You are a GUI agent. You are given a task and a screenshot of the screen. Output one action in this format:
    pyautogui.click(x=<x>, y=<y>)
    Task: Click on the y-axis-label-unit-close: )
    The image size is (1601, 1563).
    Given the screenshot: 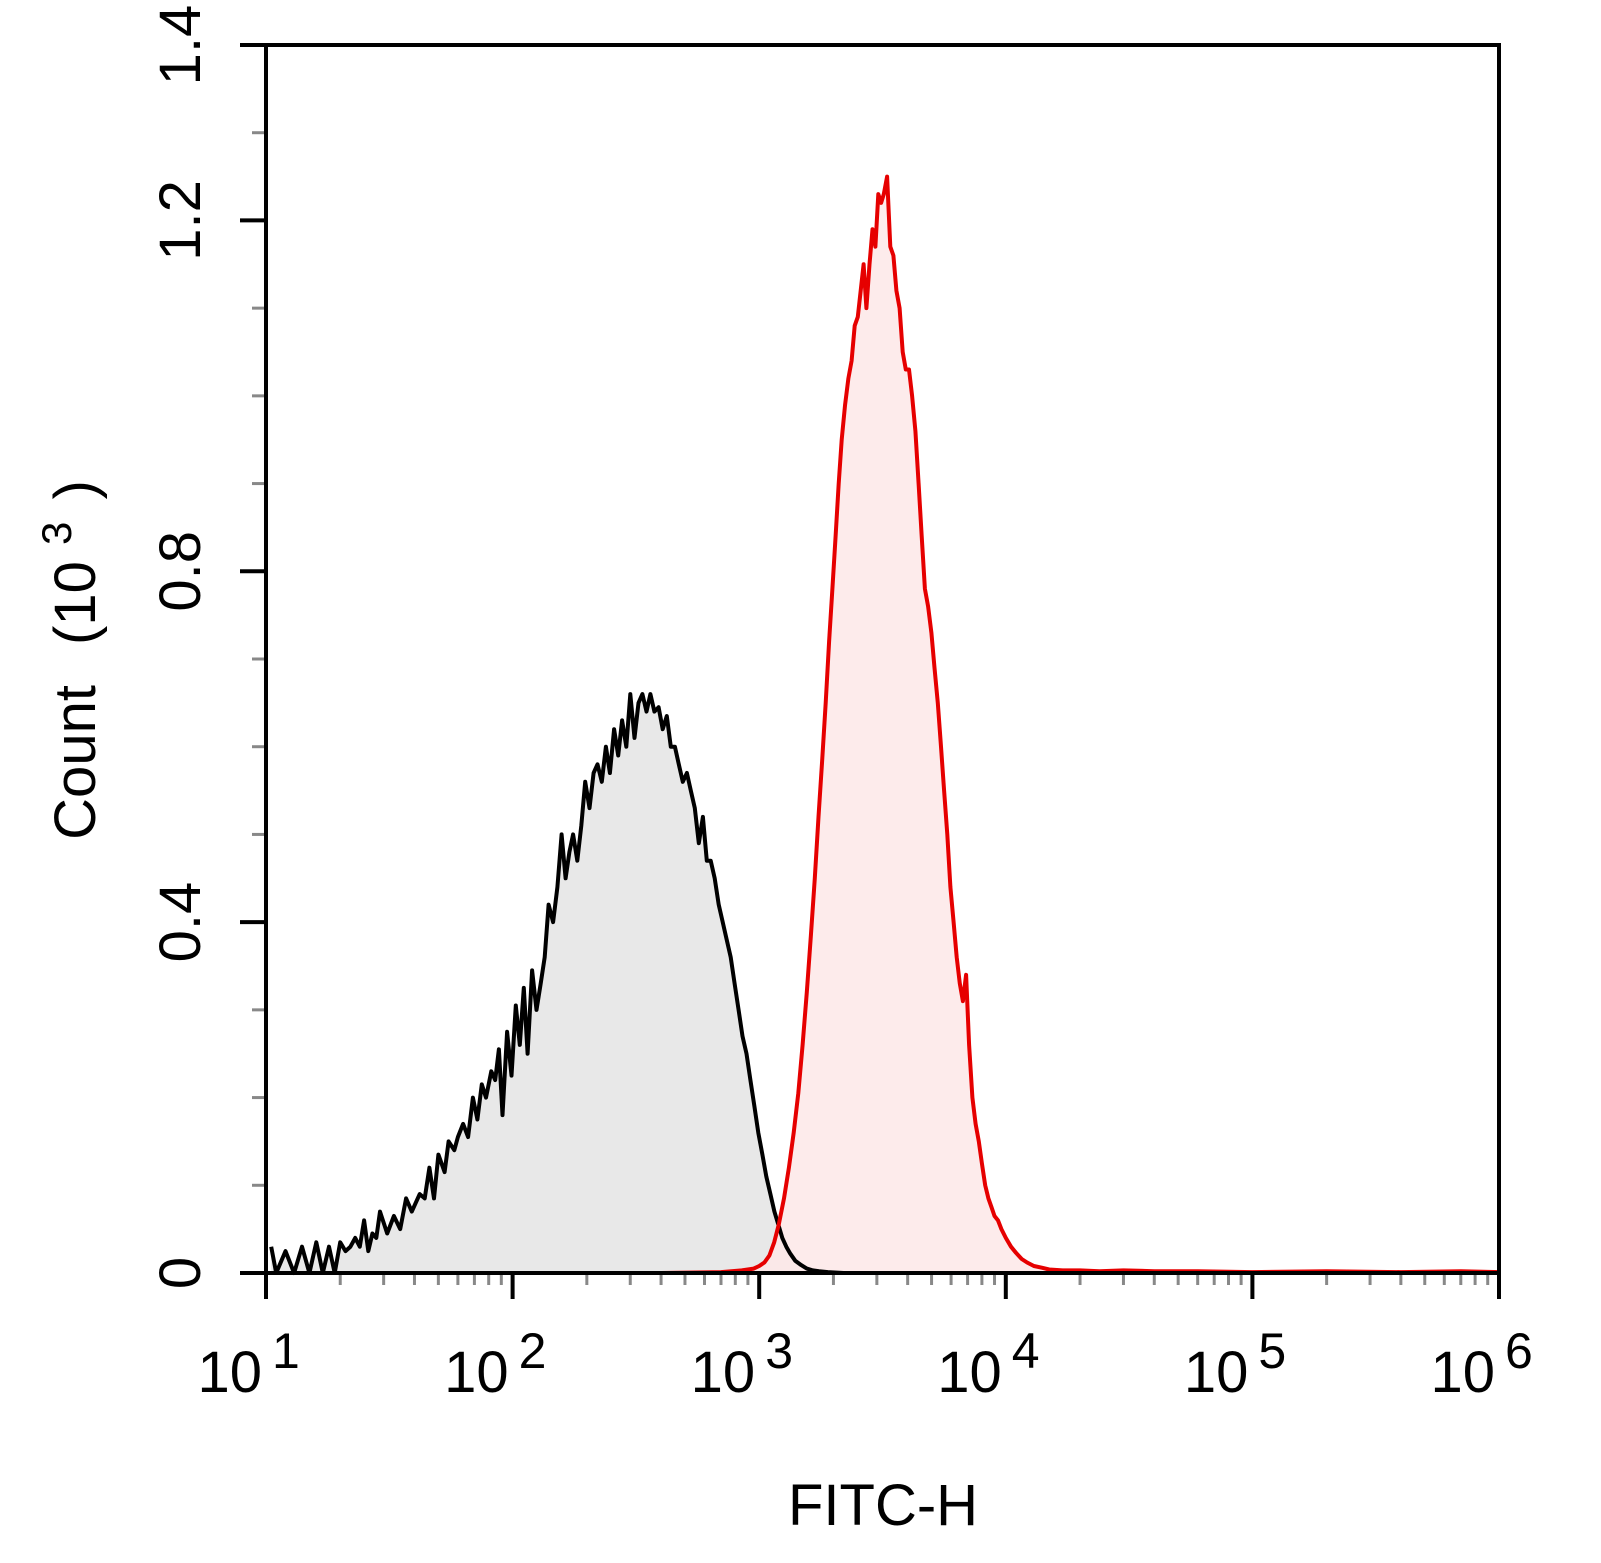 What is the action you would take?
    pyautogui.click(x=75, y=489)
    